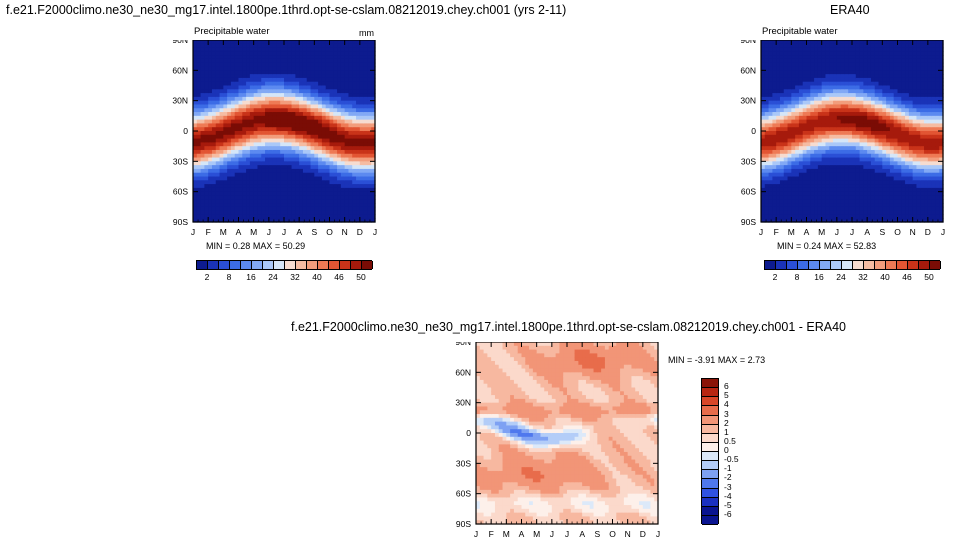 The height and width of the screenshot is (549, 953). I want to click on colorbar-label: 32, so click(863, 277).